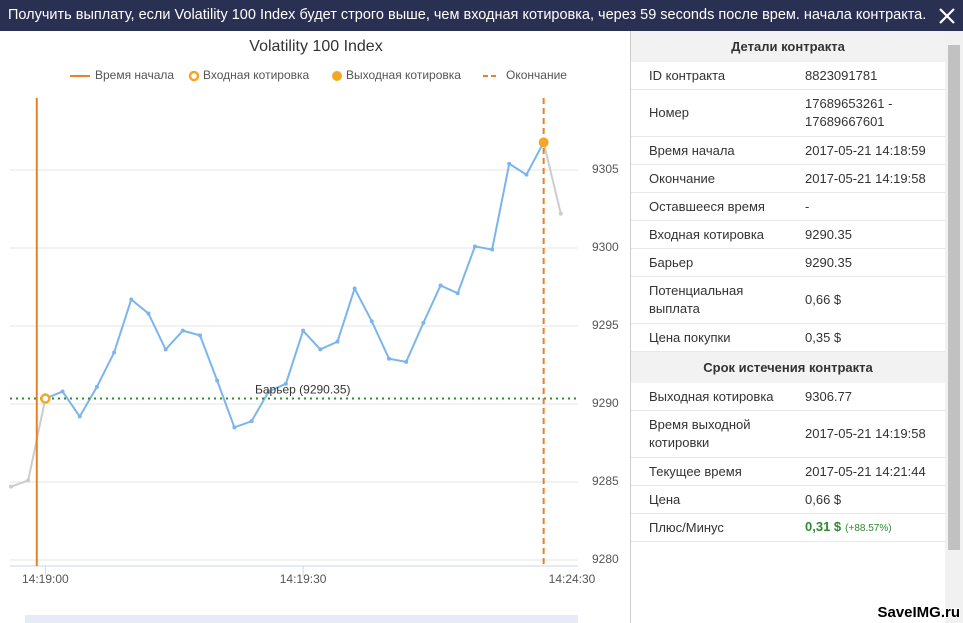 The width and height of the screenshot is (963, 623). What do you see at coordinates (572, 579) in the screenshot?
I see `x-end-label: 14:24:30` at bounding box center [572, 579].